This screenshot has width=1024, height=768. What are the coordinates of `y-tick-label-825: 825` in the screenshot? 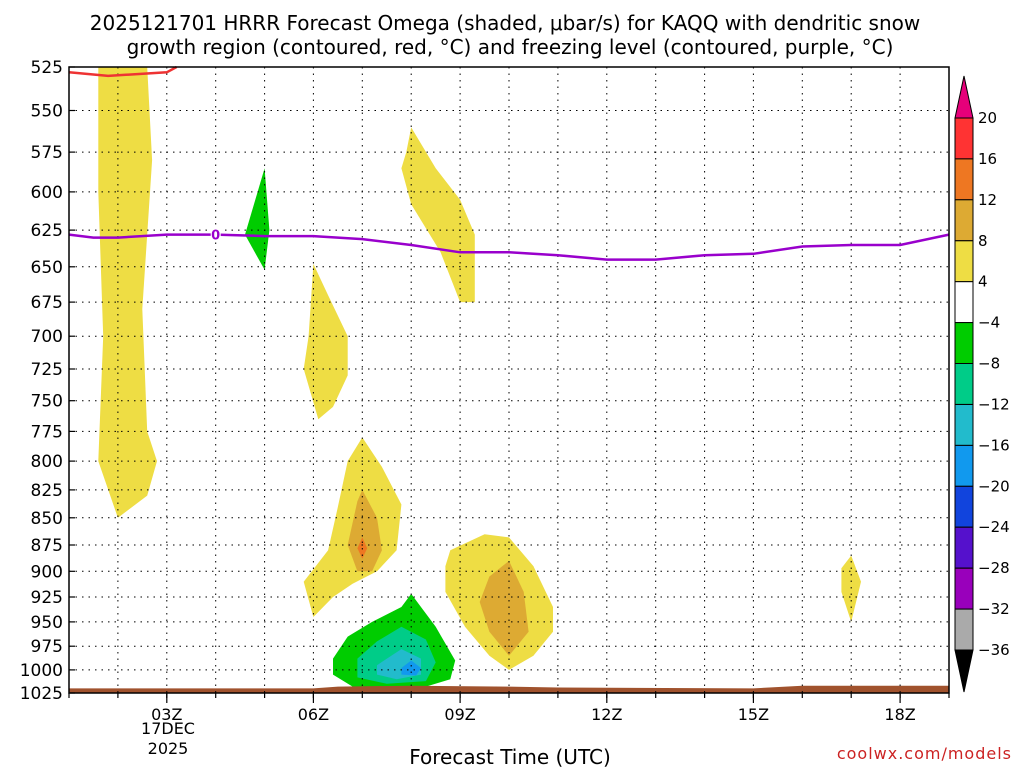 It's located at (47, 491).